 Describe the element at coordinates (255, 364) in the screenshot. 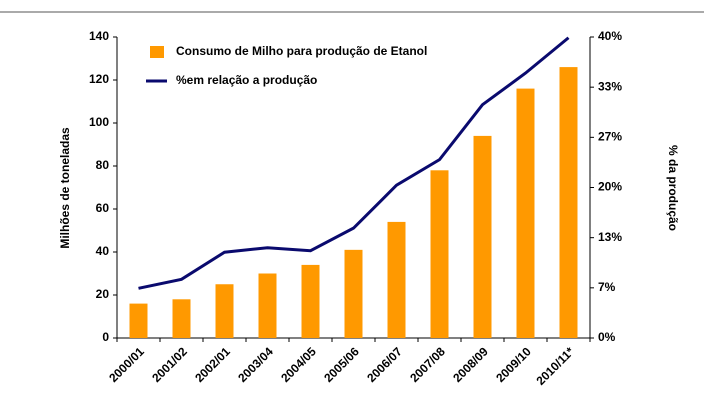

I see `x-tick-label: 2003/04` at that location.